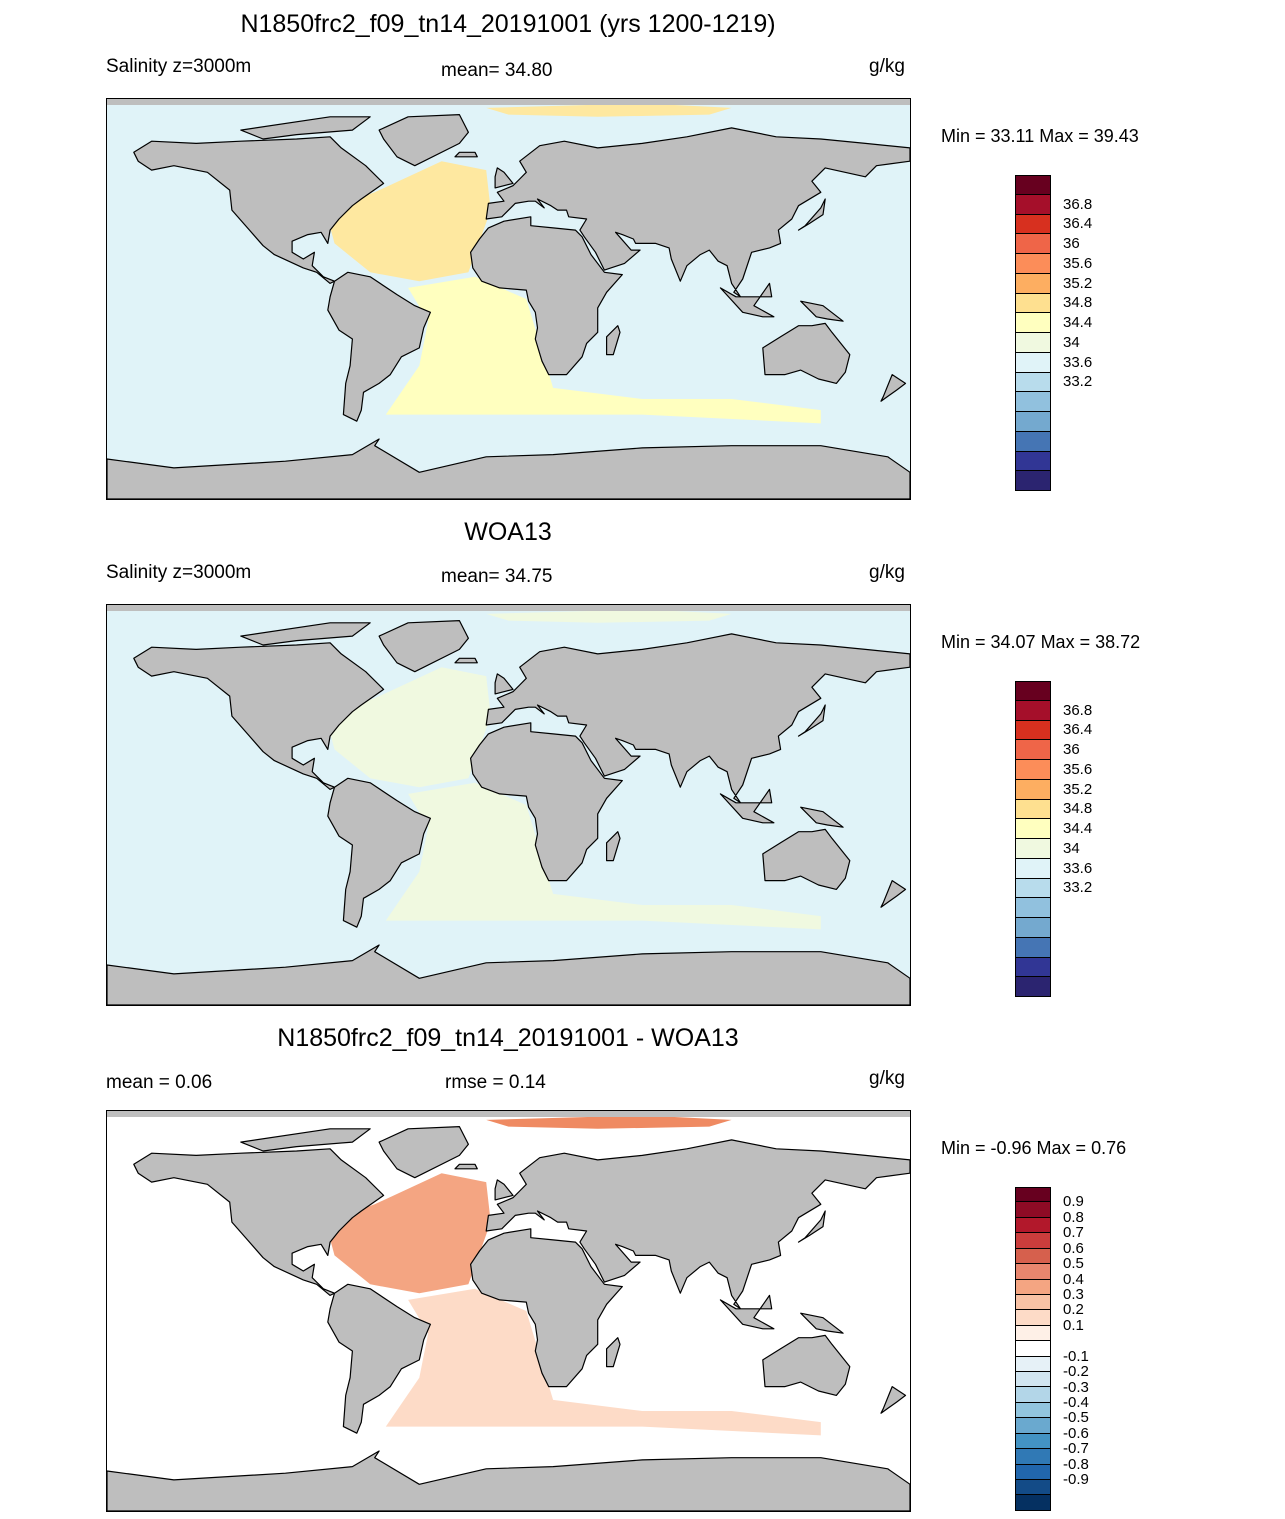  I want to click on colorbar-tick-label: 34, so click(1071, 848).